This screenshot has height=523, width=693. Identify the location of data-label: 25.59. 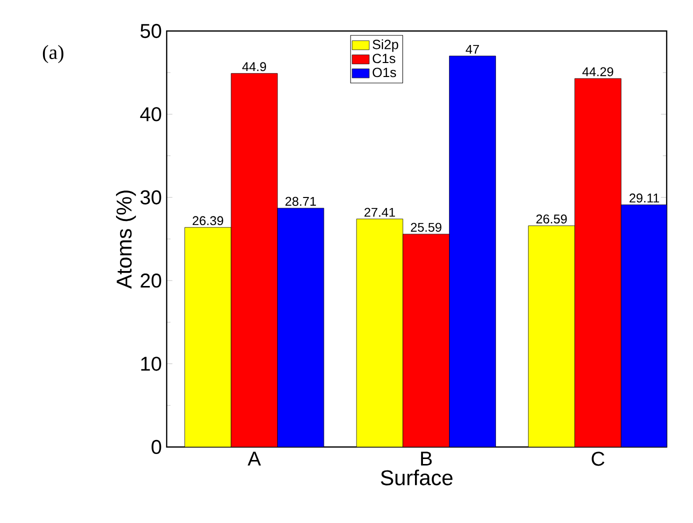
(426, 227).